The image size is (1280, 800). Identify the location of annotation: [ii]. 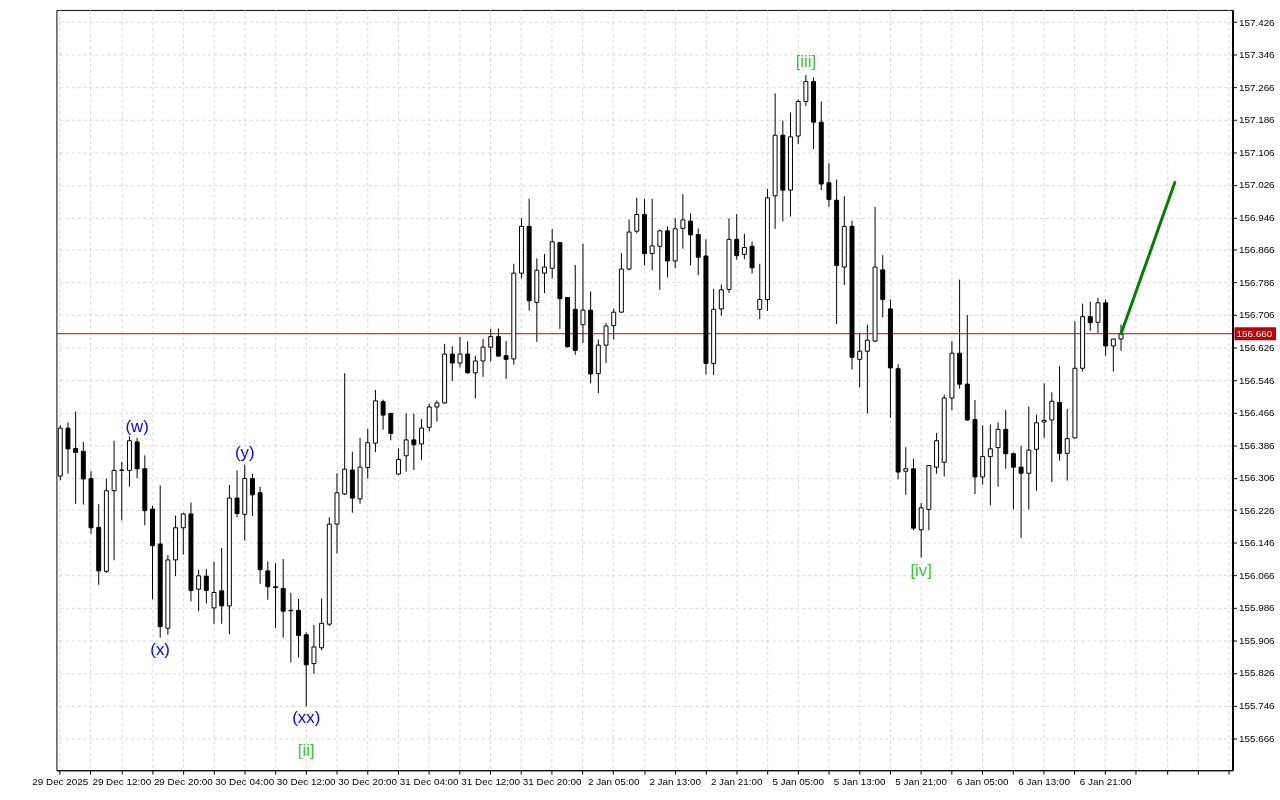
(306, 751).